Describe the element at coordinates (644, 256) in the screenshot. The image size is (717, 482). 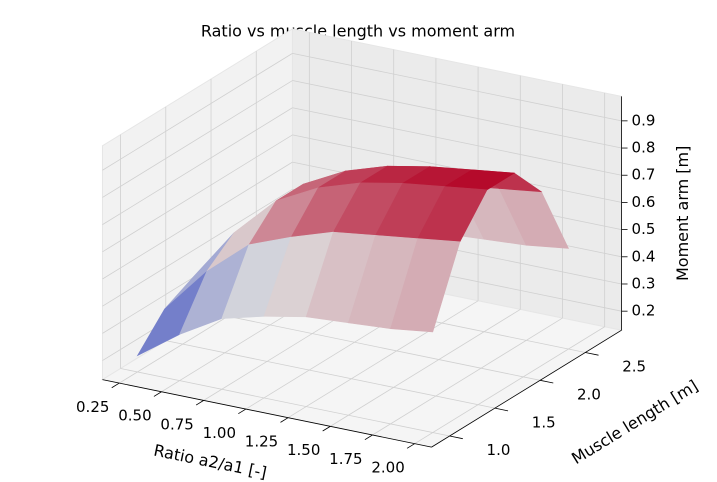
I see `z-tick-label: 0.4` at that location.